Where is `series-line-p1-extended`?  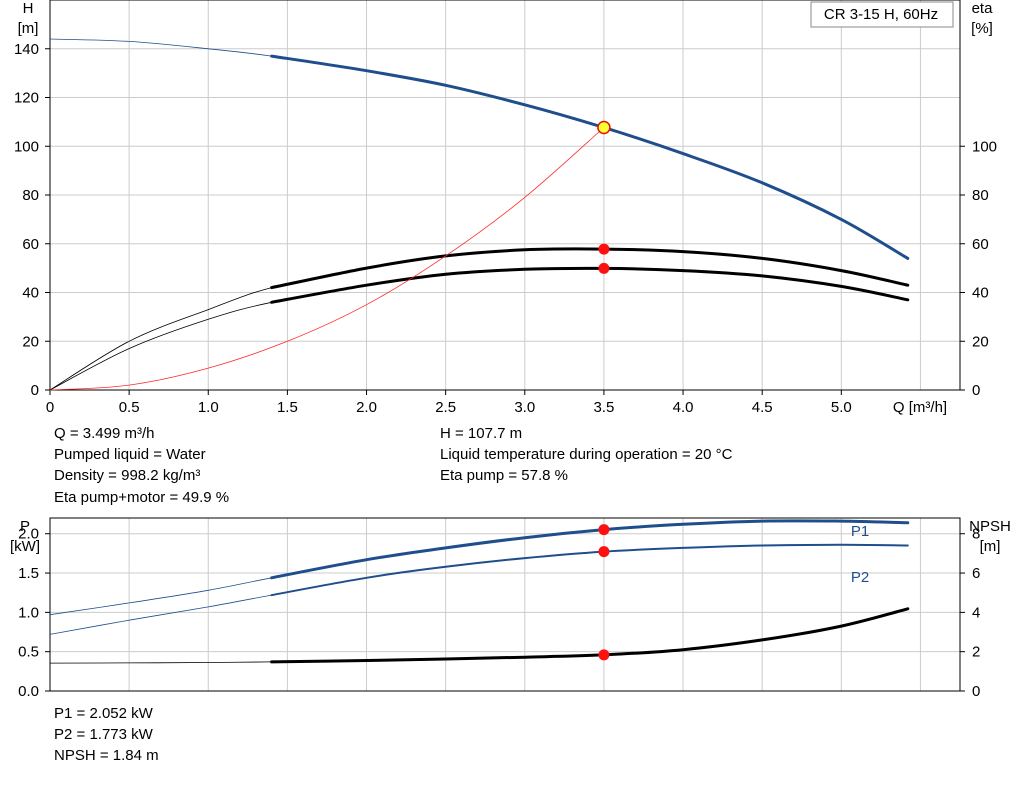 series-line-p1-extended is located at coordinates (478, 568).